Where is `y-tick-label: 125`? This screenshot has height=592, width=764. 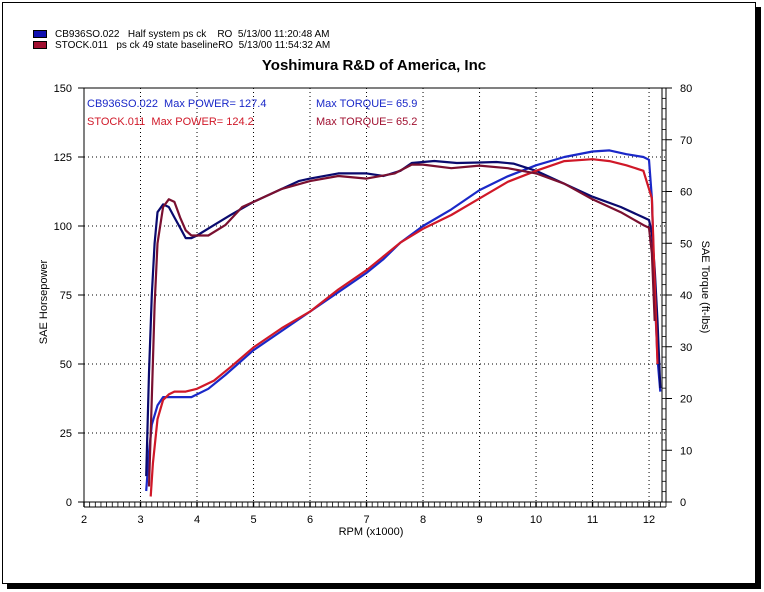
y-tick-label: 125 is located at coordinates (63, 158).